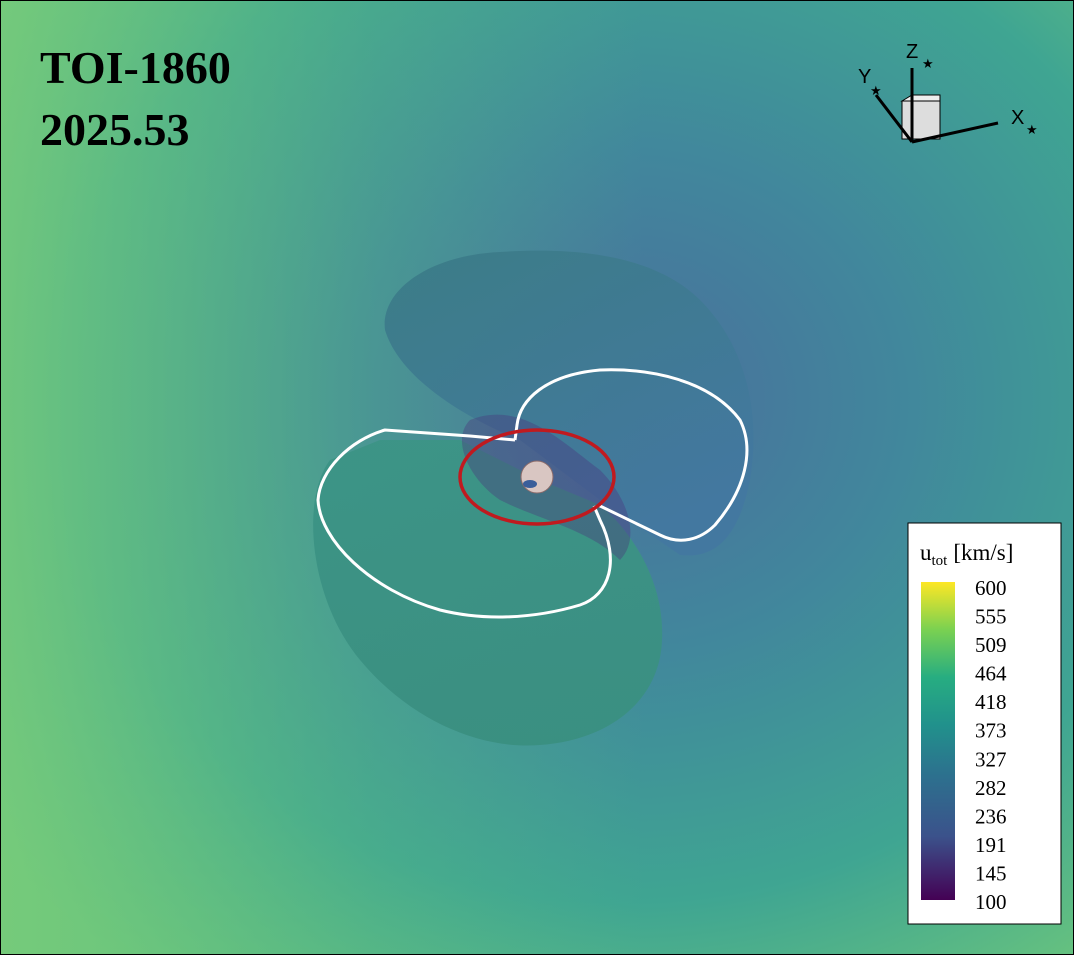  I want to click on colorbar-symbol: u, so click(926, 552).